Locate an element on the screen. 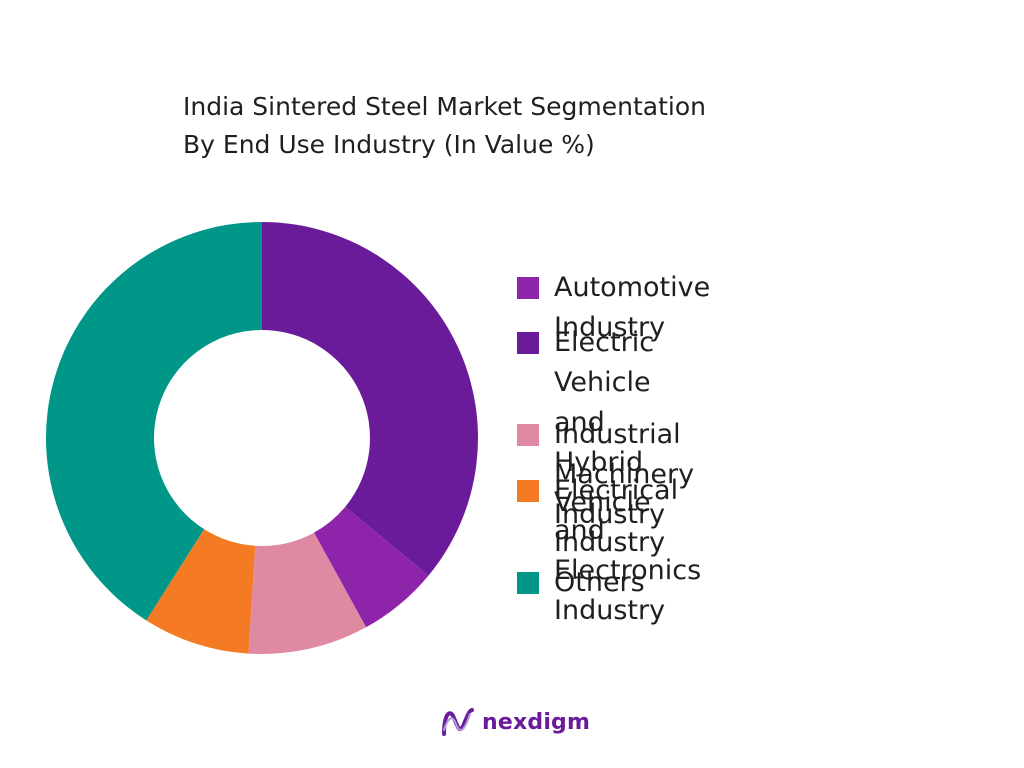 This screenshot has width=1024, height=768. legend-label: Industrial Machinery Industry is located at coordinates (624, 474).